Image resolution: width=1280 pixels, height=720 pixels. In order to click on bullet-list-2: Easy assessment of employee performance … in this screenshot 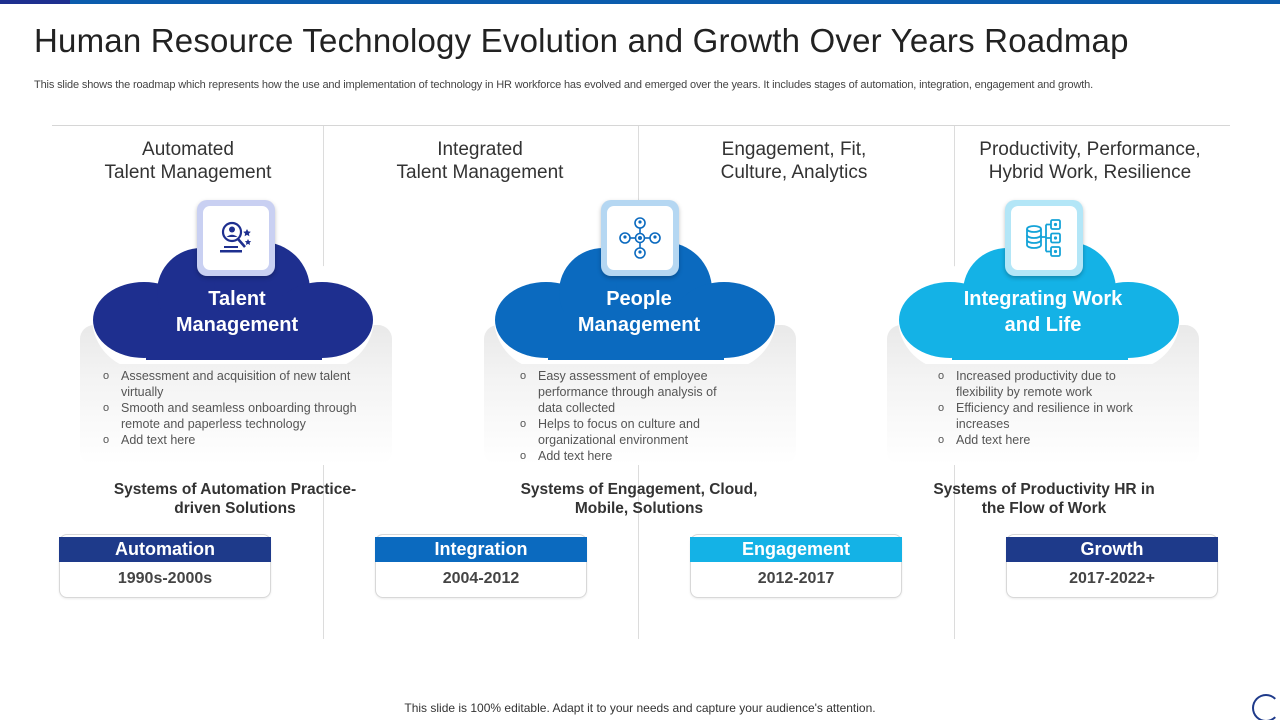, I will do `click(630, 416)`.